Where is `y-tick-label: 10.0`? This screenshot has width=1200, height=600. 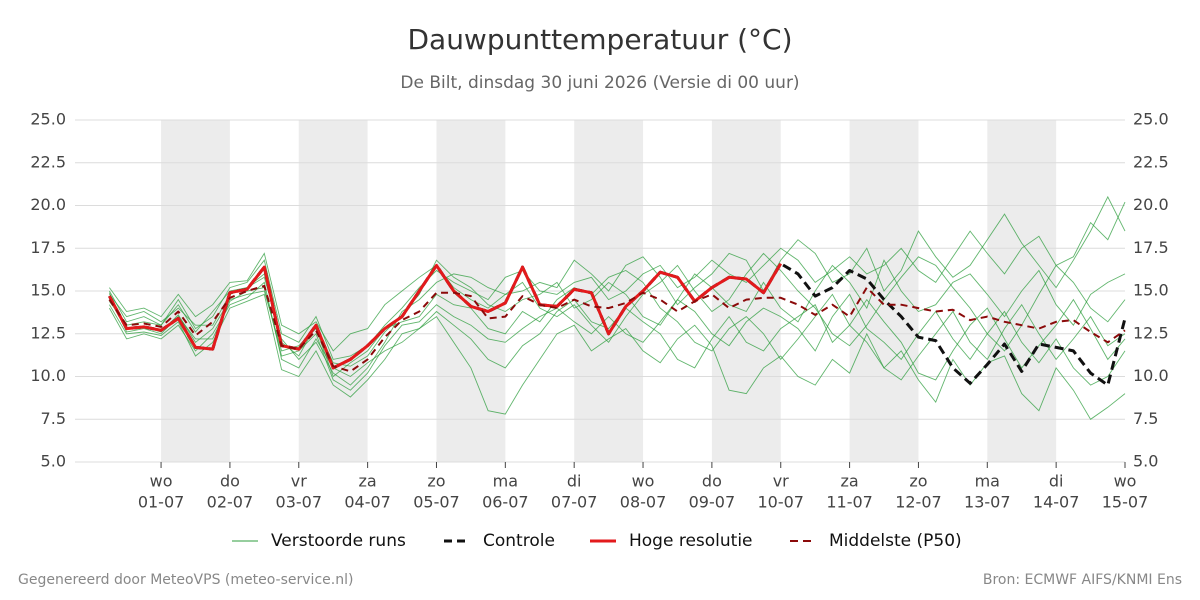 y-tick-label: 10.0 is located at coordinates (48, 375).